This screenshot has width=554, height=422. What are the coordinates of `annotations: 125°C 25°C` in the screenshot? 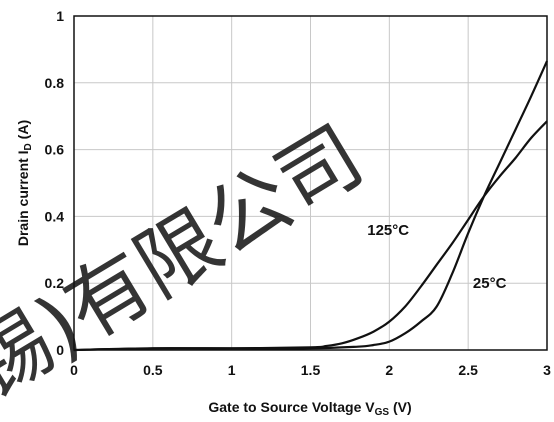 It's located at (436, 257).